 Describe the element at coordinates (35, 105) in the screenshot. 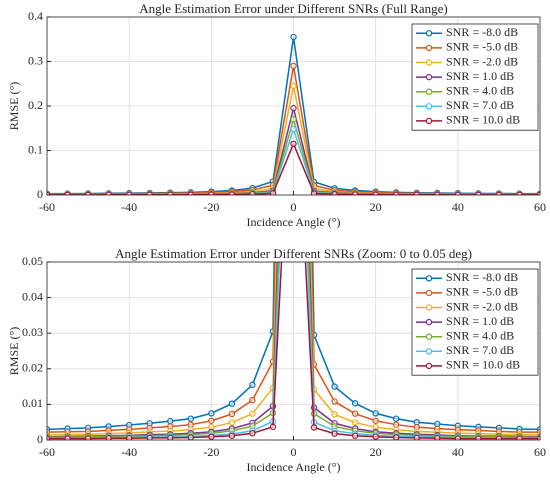

I see `y-tick-label: 0.2` at that location.